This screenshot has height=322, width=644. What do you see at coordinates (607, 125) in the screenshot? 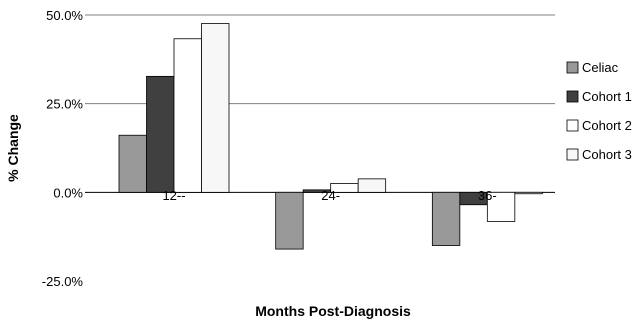
I see `legend-label-2: Cohort 2` at bounding box center [607, 125].